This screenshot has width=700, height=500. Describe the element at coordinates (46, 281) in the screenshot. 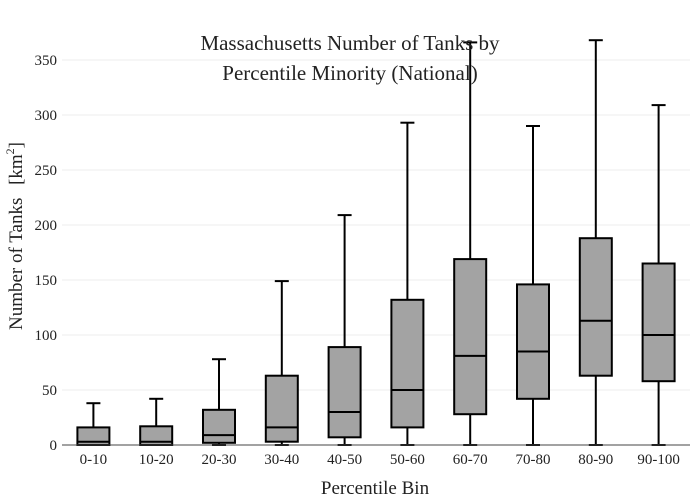

I see `y-tick-label-150: 150` at that location.